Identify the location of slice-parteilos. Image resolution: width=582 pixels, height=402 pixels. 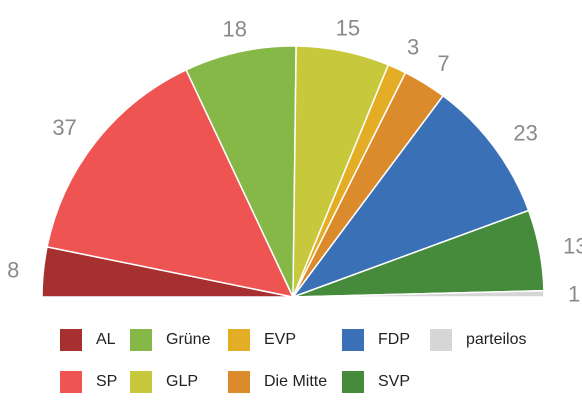
(418, 293).